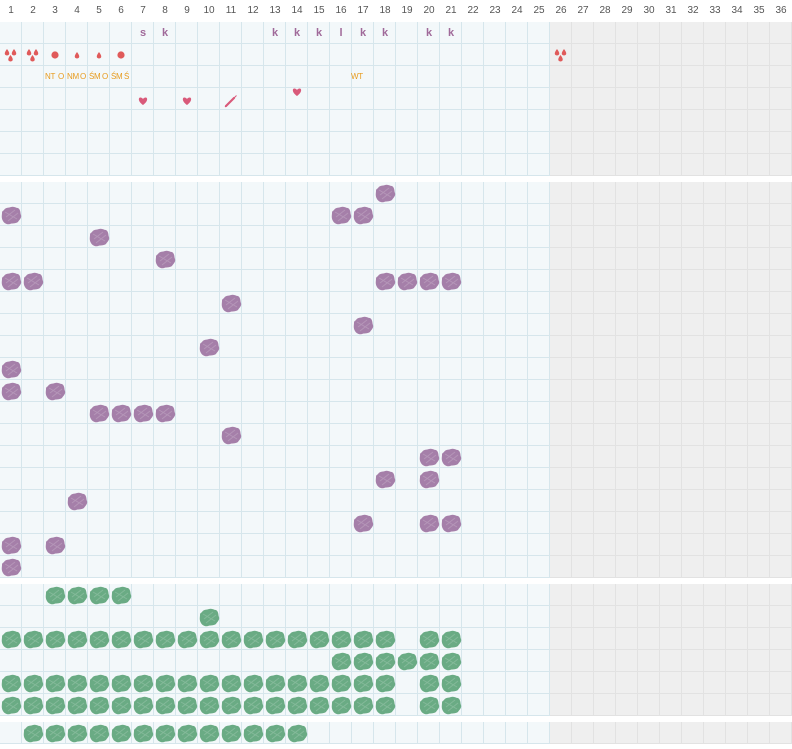  What do you see at coordinates (187, 10) in the screenshot?
I see `day-header: 9` at bounding box center [187, 10].